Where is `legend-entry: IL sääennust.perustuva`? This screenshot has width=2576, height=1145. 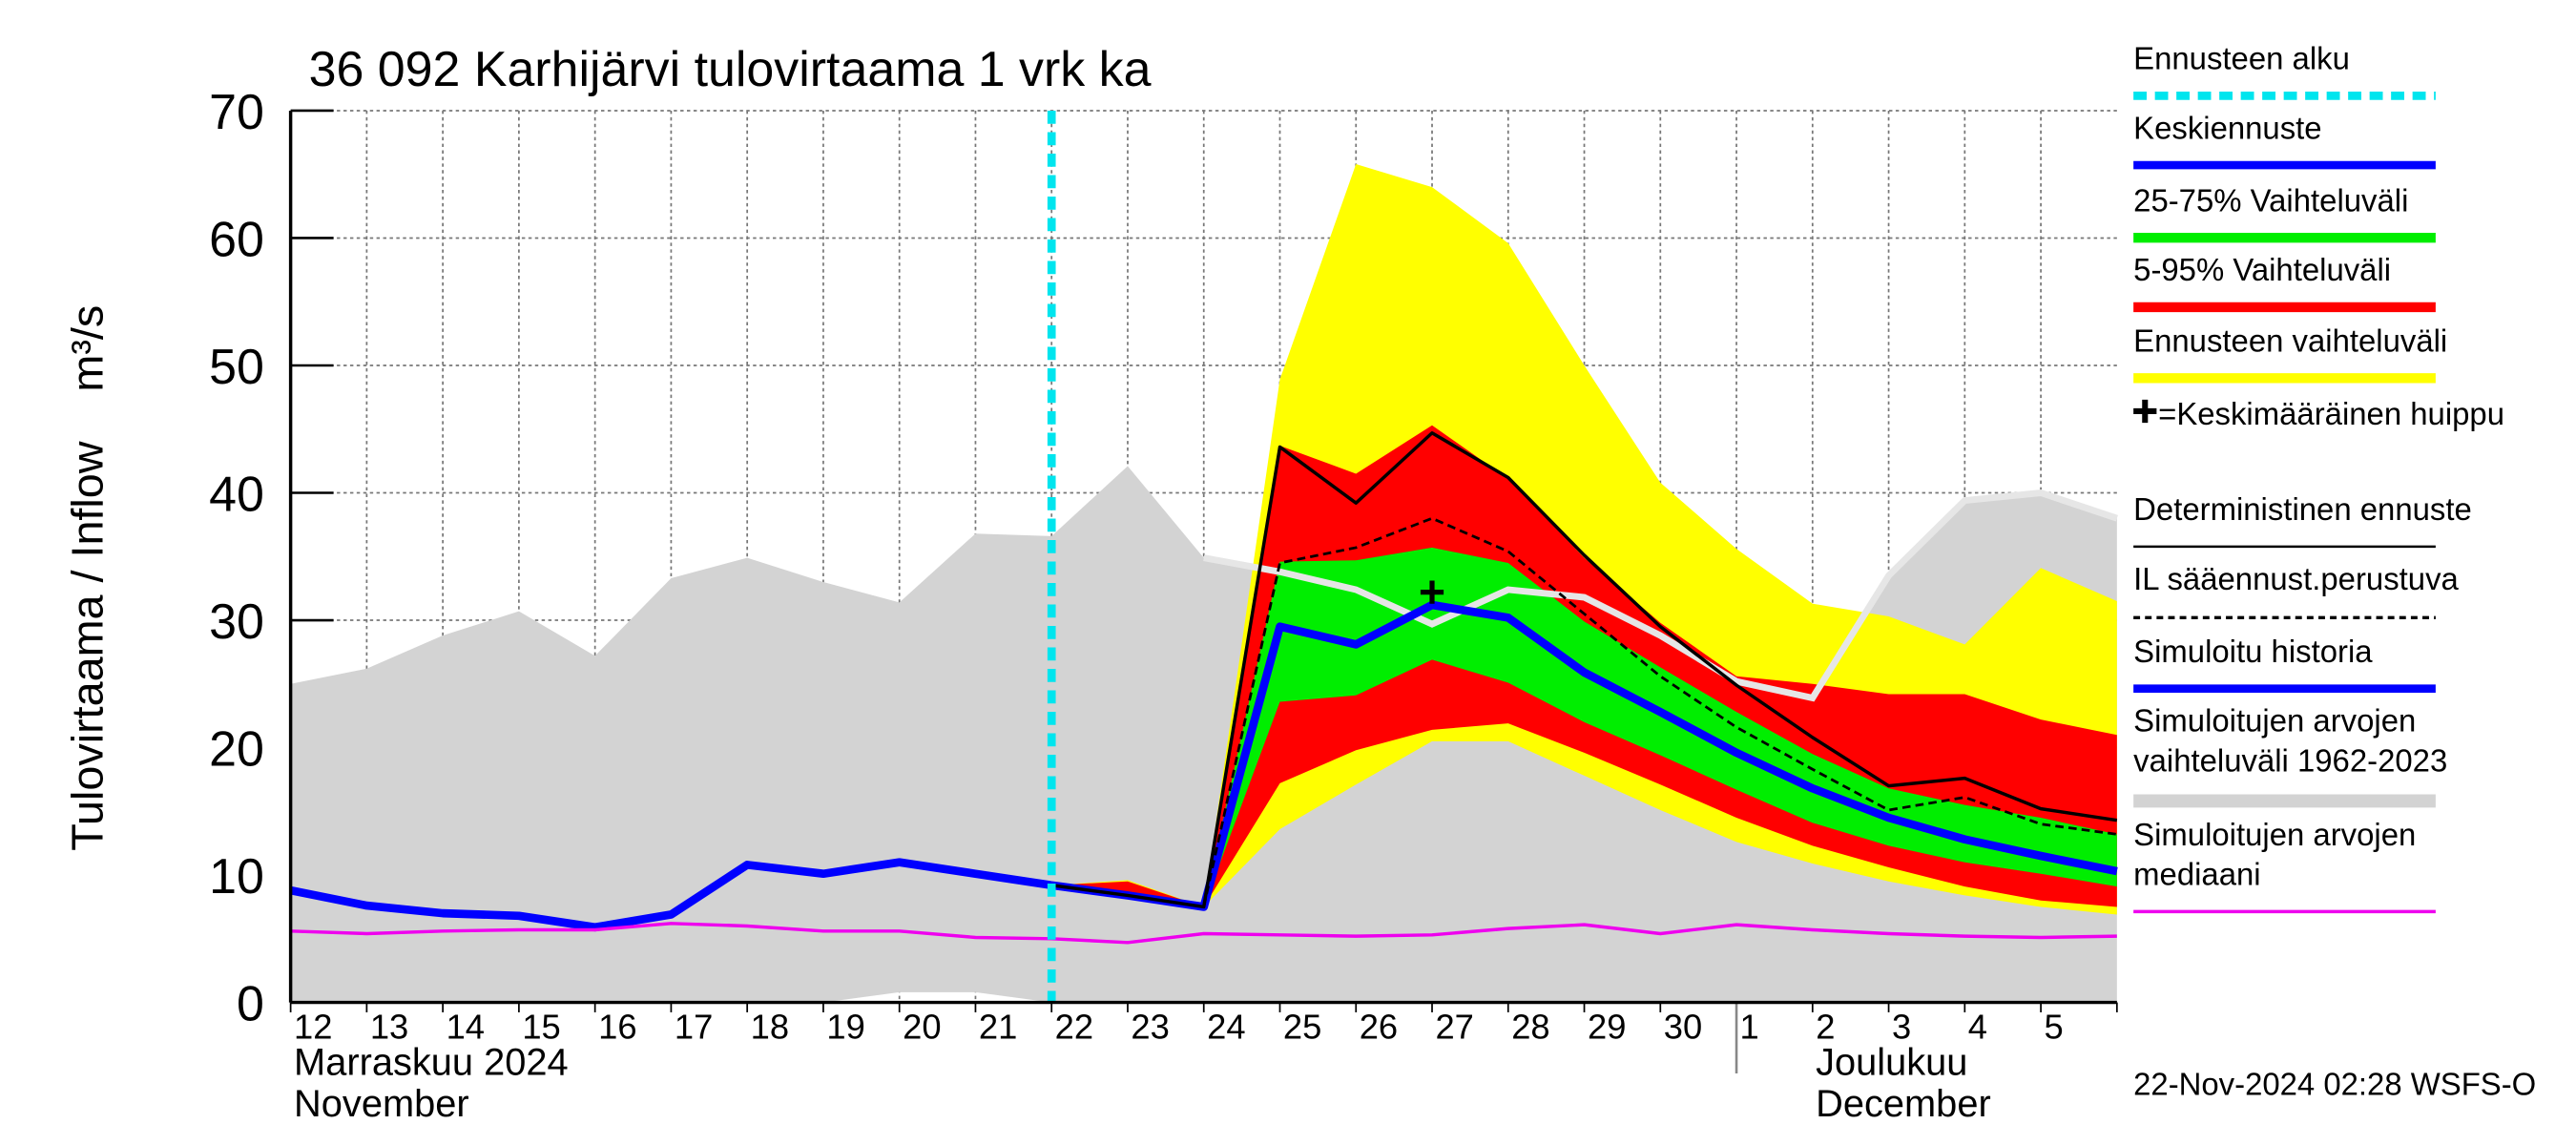 legend-entry: IL sääennust.perustuva is located at coordinates (2296, 581).